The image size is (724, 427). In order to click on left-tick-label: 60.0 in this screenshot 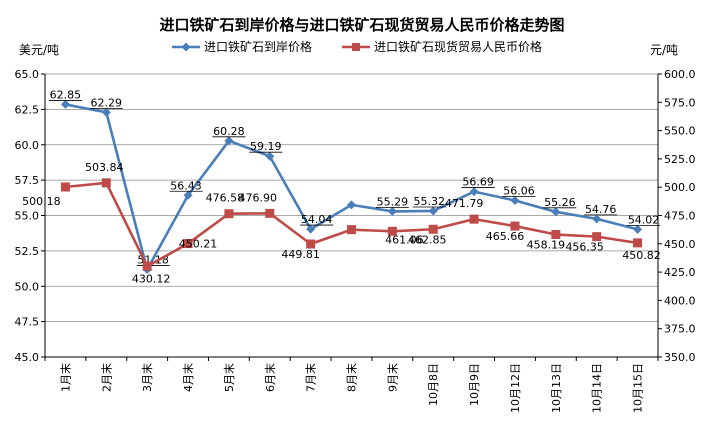, I will do `click(27, 145)`.